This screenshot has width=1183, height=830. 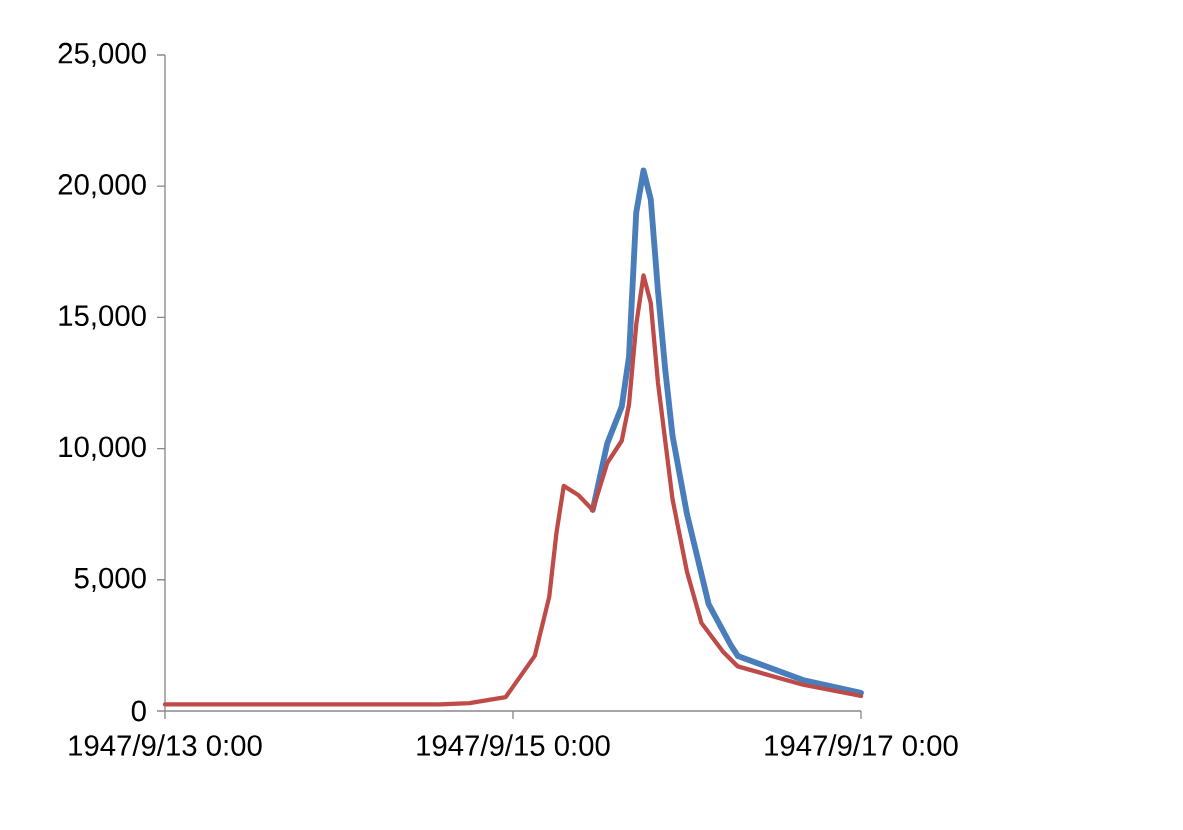 I want to click on y-tick-label: 0, so click(x=138, y=711).